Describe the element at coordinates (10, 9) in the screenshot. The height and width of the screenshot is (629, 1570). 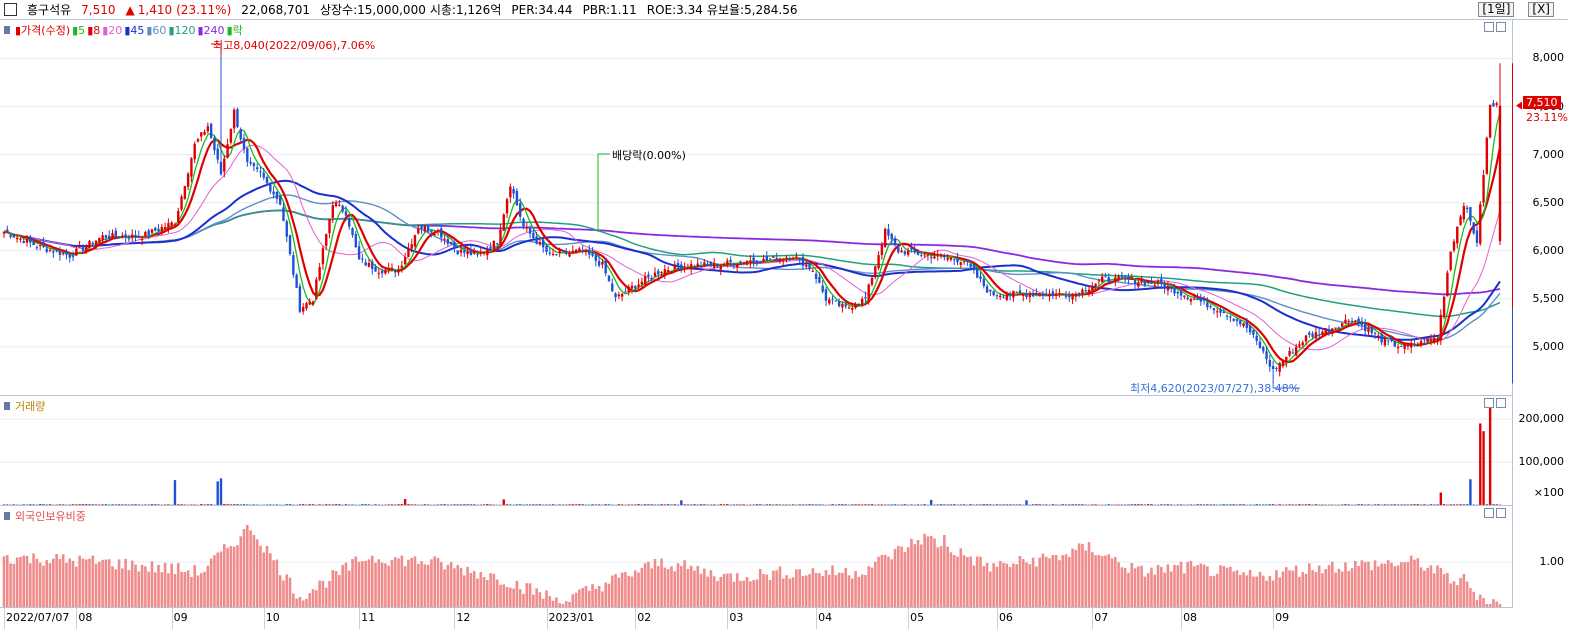
I see `select-checkbox` at that location.